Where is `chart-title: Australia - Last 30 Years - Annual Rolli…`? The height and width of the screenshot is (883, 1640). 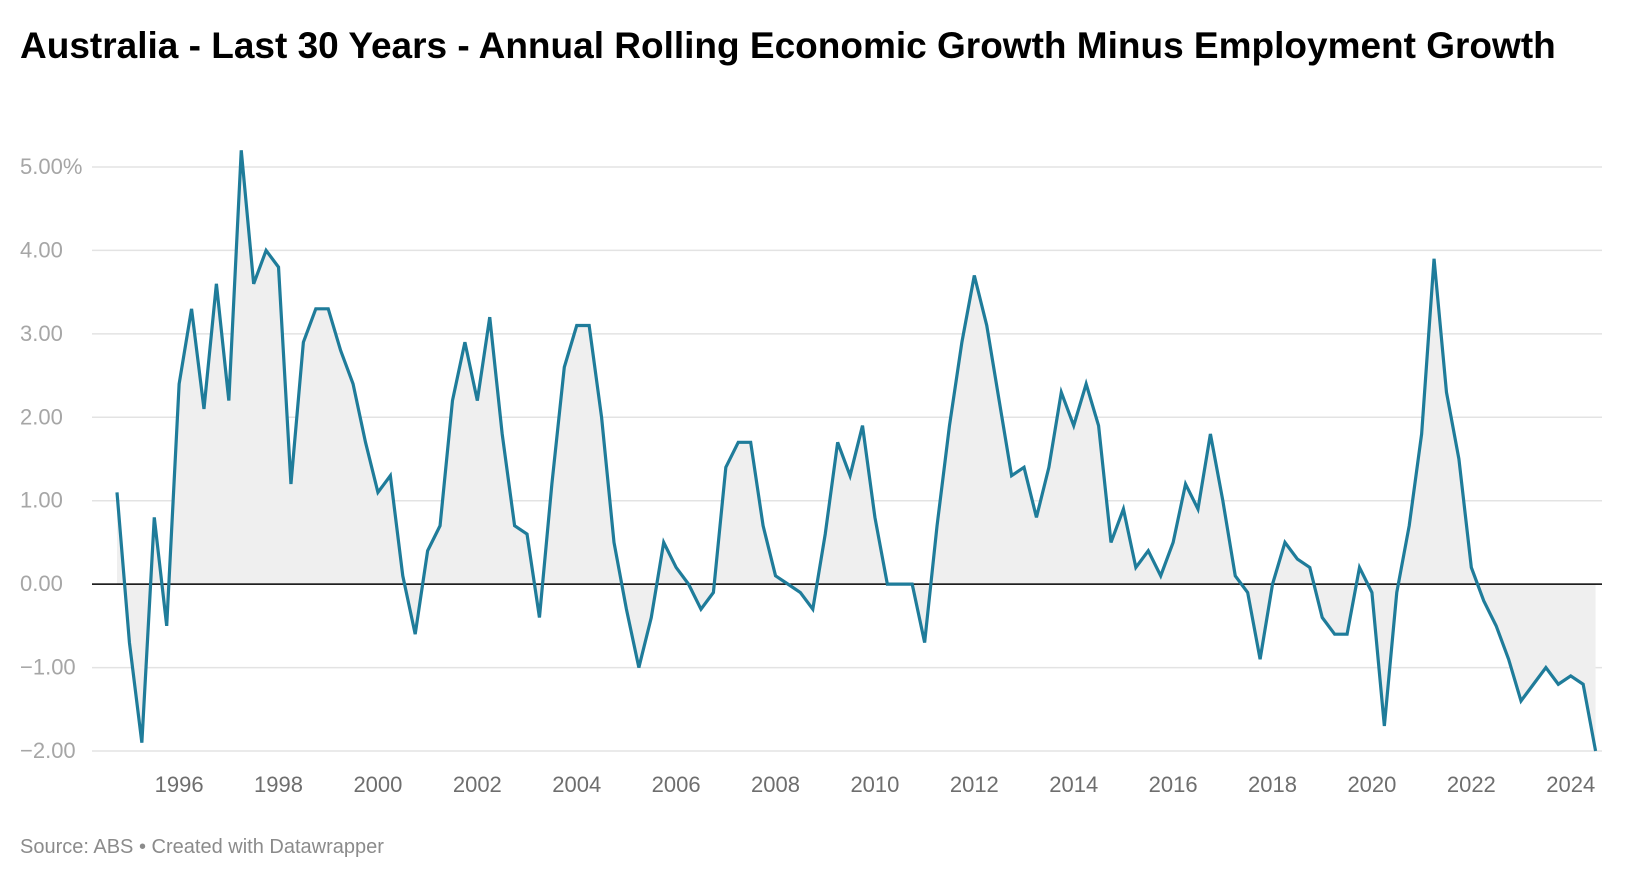 chart-title: Australia - Last 30 Years - Annual Rolli… is located at coordinates (788, 45).